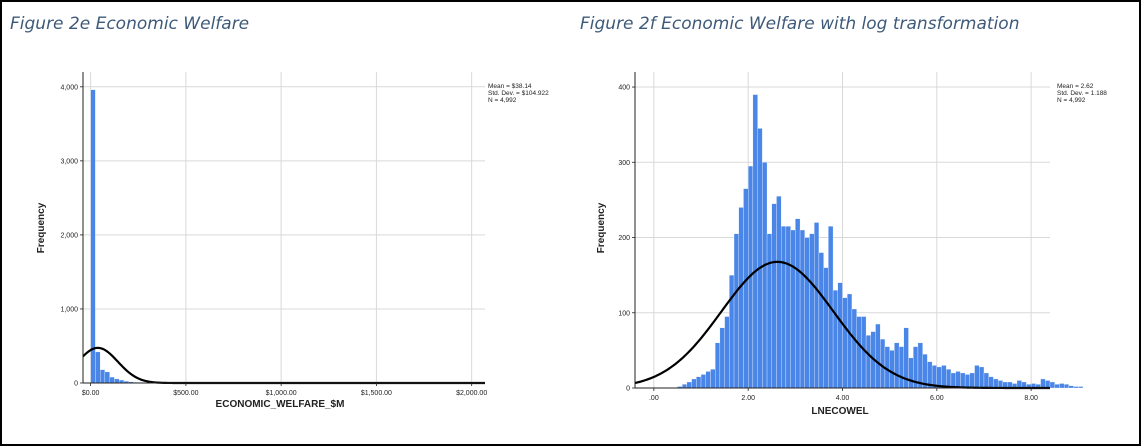 The width and height of the screenshot is (1141, 446). What do you see at coordinates (376, 393) in the screenshot?
I see `x-tick-label: $1,500.00` at bounding box center [376, 393].